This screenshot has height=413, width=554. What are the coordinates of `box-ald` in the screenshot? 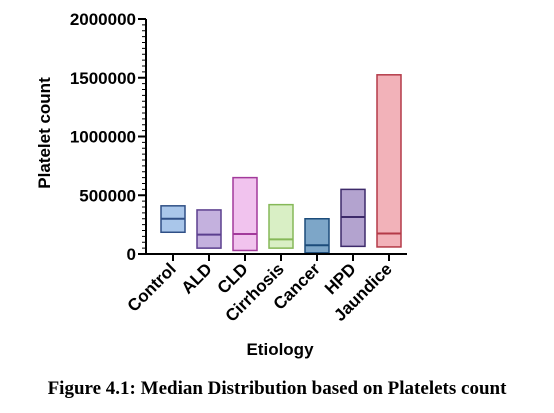 It's located at (209, 229).